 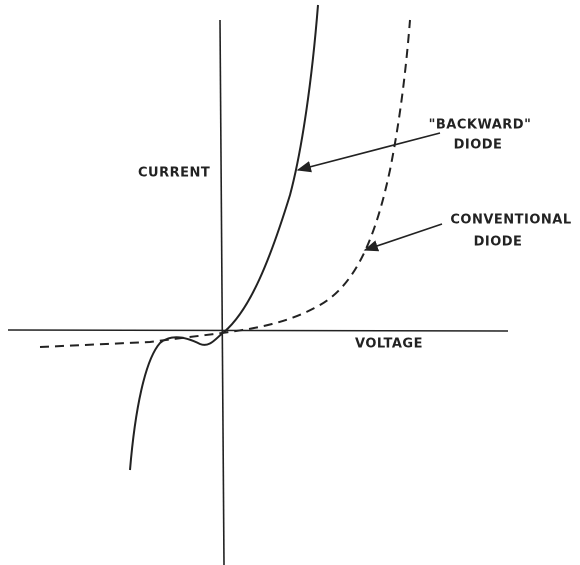 What do you see at coordinates (174, 173) in the screenshot?
I see `y-axis-label: CURRENT` at bounding box center [174, 173].